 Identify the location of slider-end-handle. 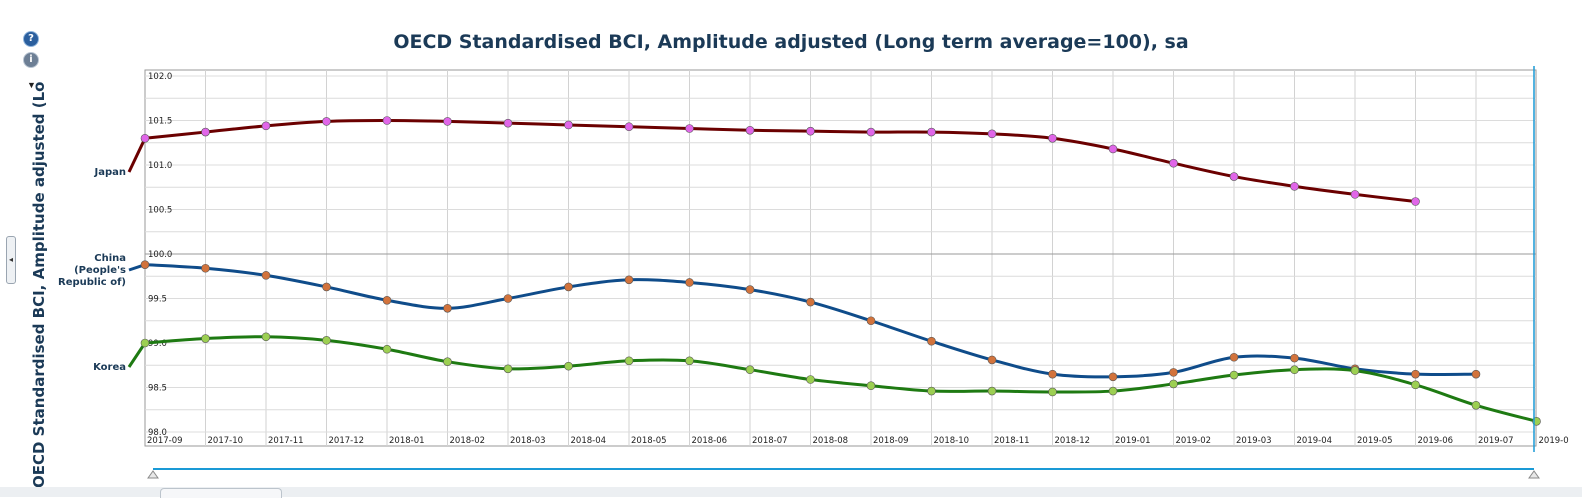
(1534, 474).